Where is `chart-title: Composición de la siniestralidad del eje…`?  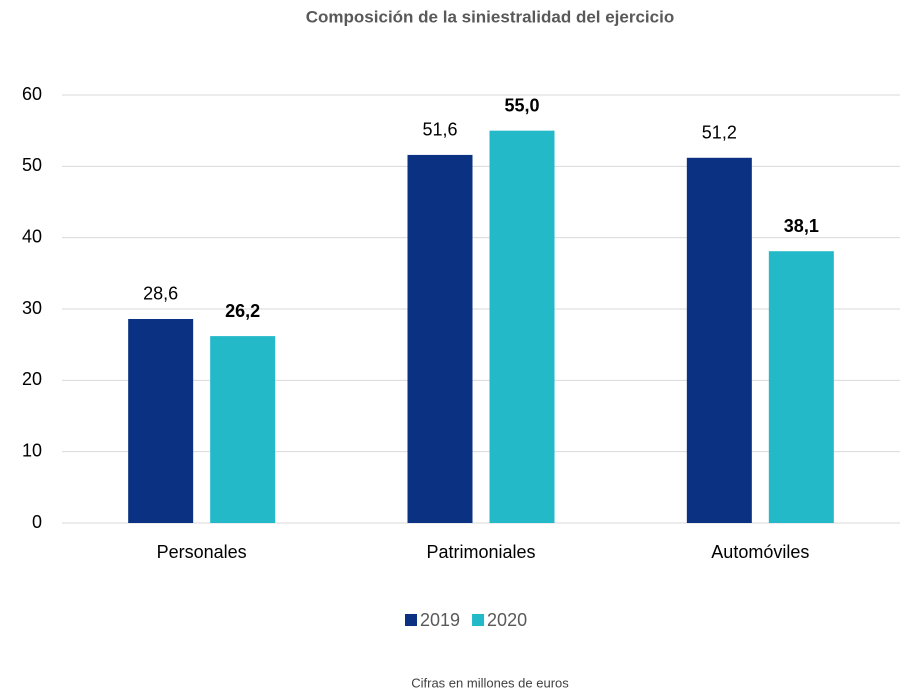 chart-title: Composición de la siniestralidad del eje… is located at coordinates (490, 16).